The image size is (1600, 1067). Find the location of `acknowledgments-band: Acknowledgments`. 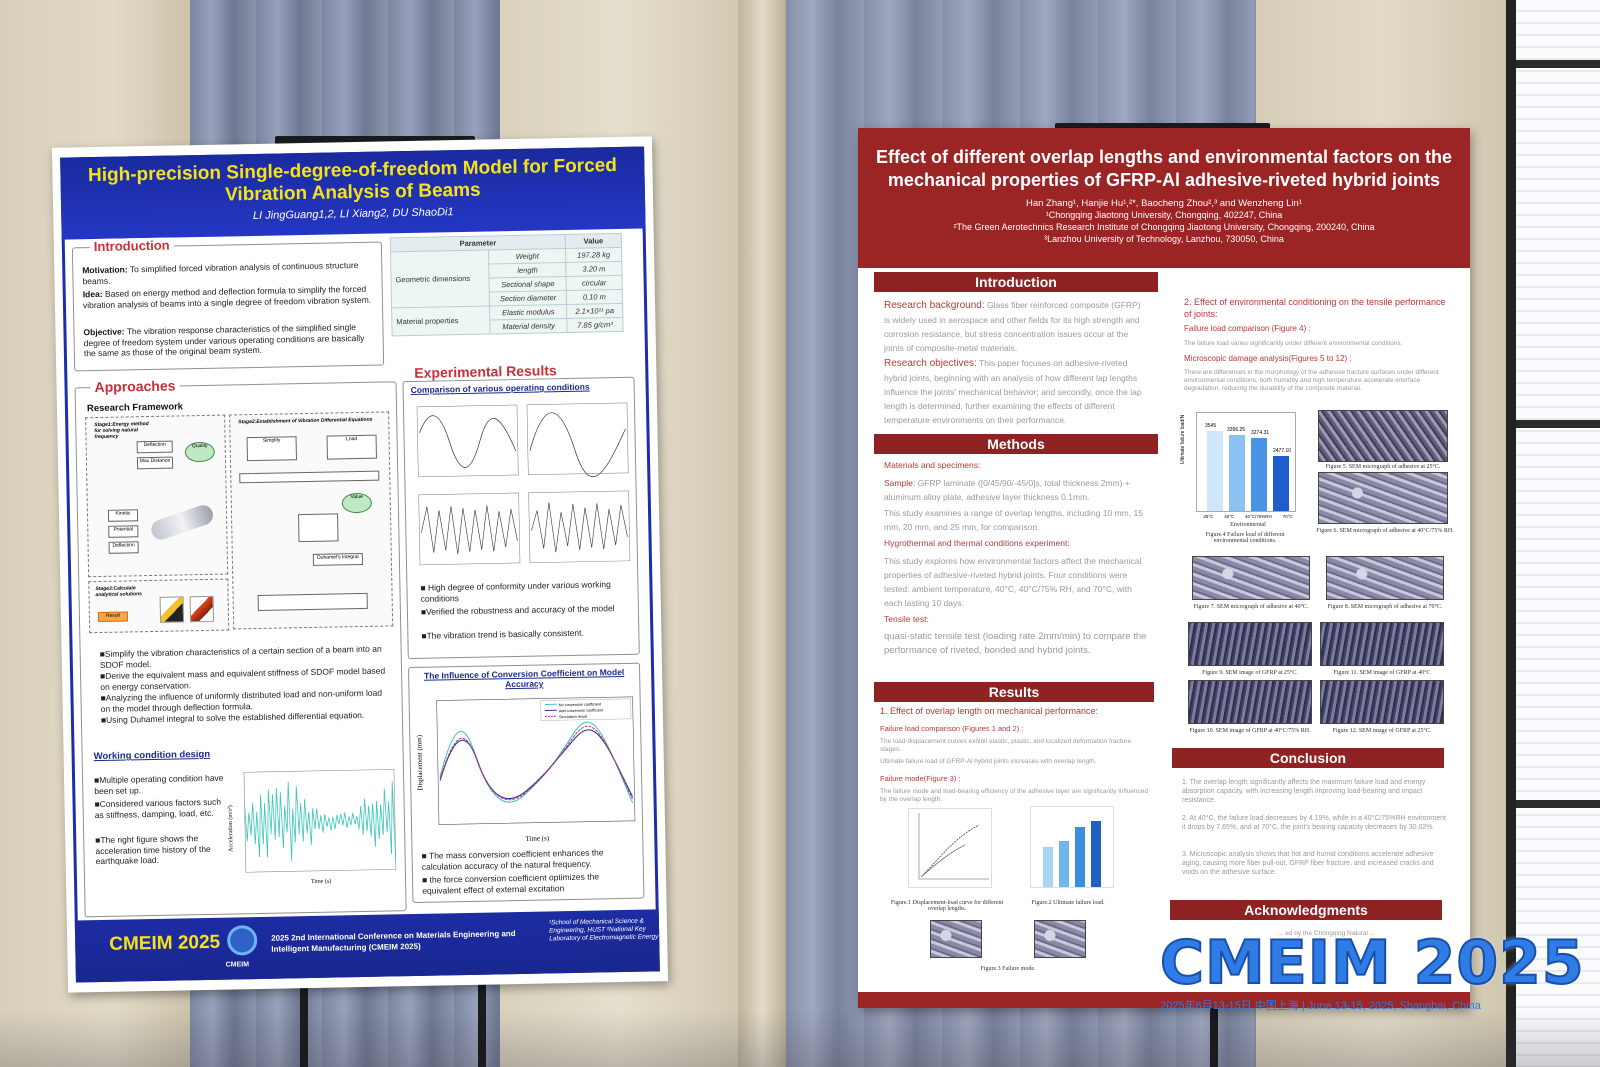

acknowledgments-band: Acknowledgments is located at coordinates (1306, 910).